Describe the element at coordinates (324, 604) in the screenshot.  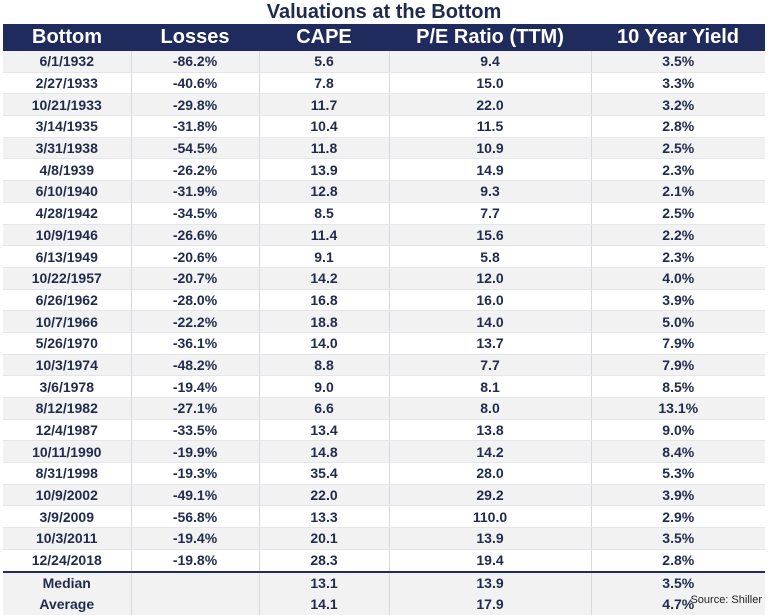
I see `cell-cape: 14.1` at that location.